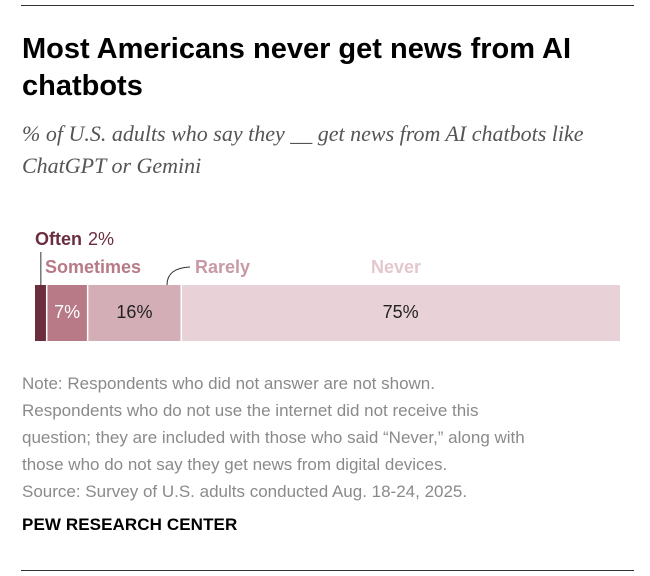  Describe the element at coordinates (58, 239) in the screenshot. I see `often-name: Often` at that location.